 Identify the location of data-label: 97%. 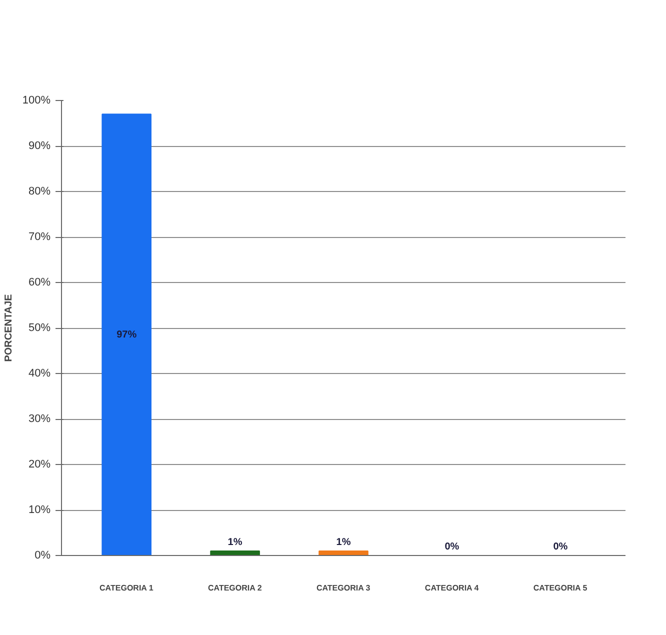
(126, 334).